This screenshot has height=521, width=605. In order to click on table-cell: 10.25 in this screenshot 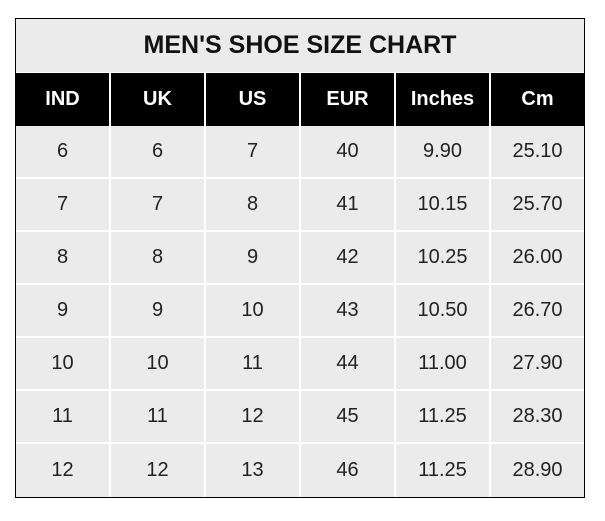, I will do `click(443, 258)`.